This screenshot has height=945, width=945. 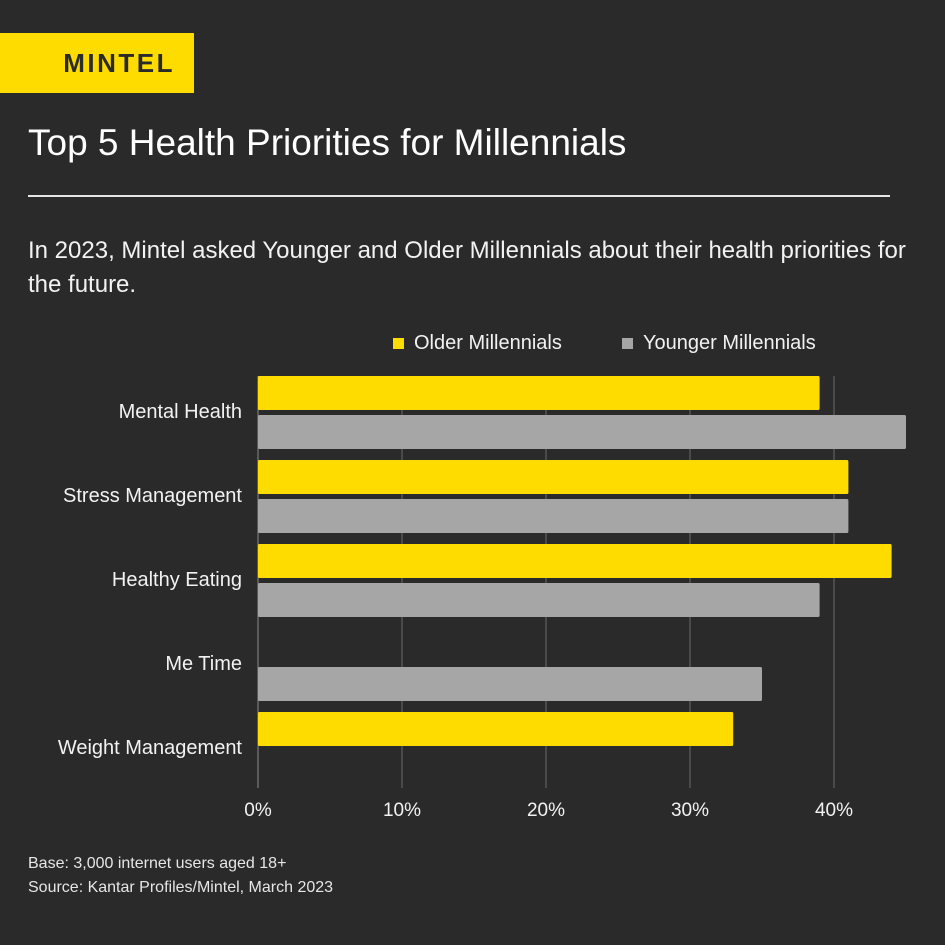 I want to click on page-title: Top 5 Health Priorities for Millennials, so click(x=327, y=142).